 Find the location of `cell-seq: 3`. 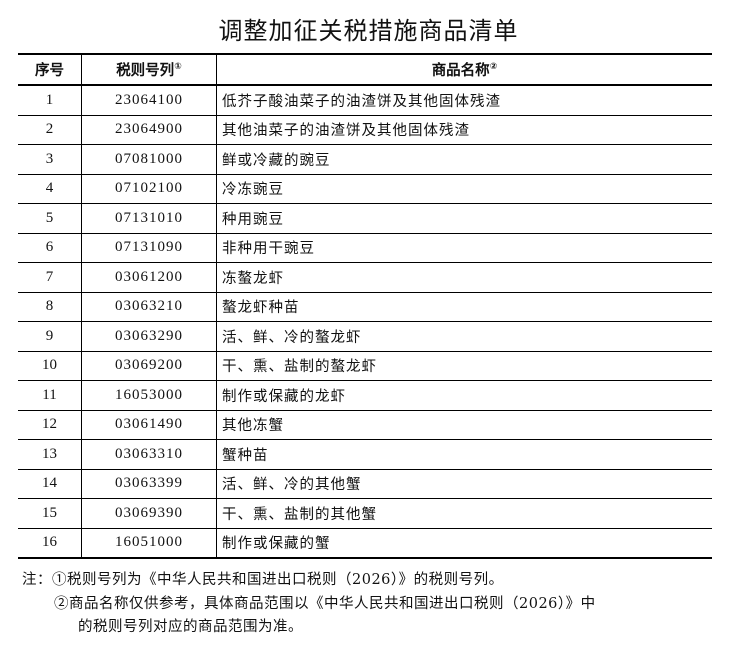

cell-seq: 3 is located at coordinates (50, 159).